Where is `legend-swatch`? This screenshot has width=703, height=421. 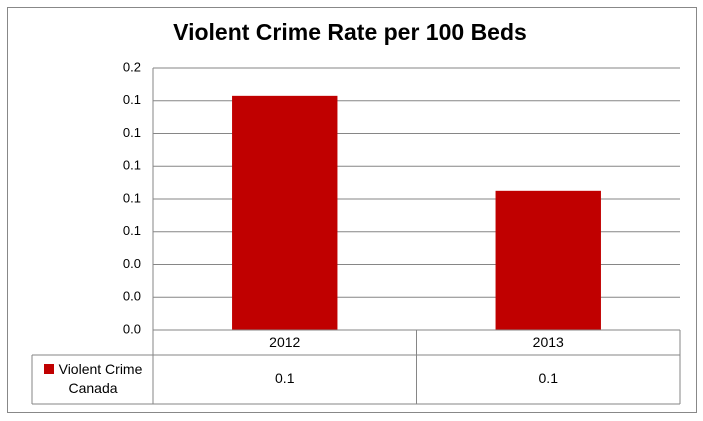
legend-swatch is located at coordinates (48, 369).